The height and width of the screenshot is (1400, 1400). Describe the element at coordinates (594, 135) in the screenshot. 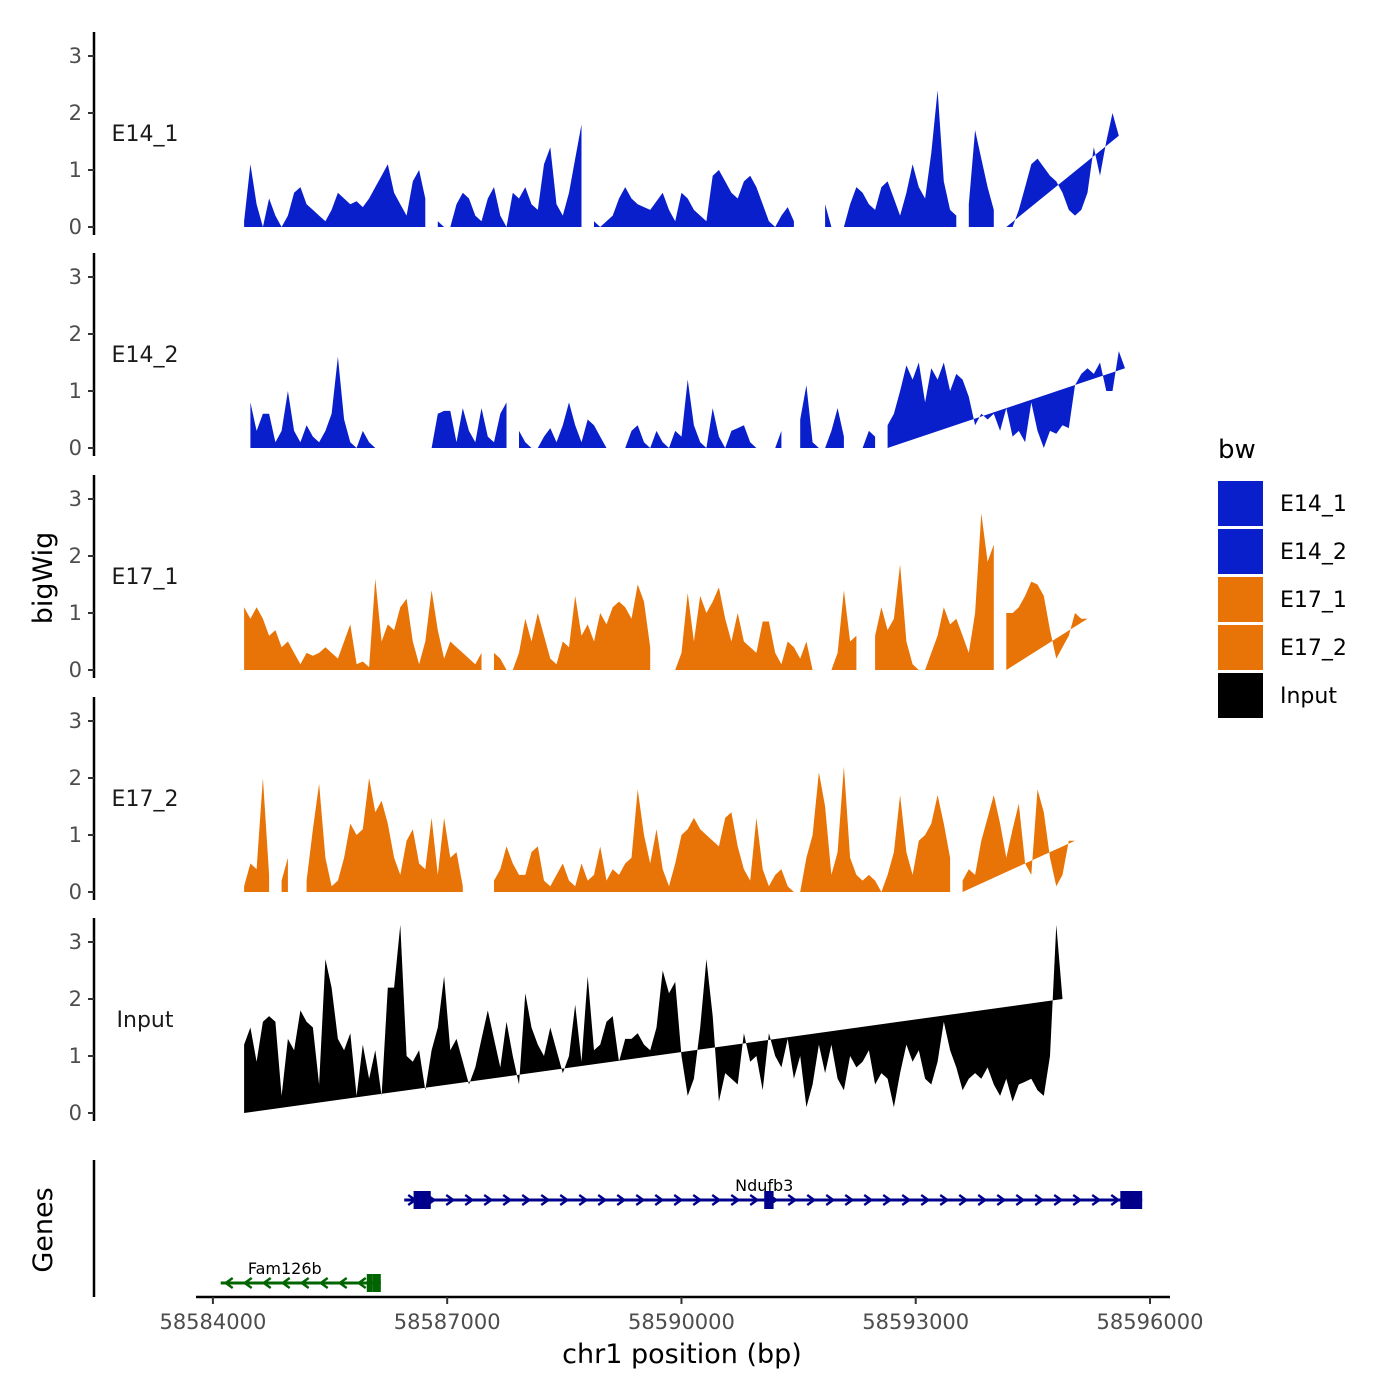

I see `track-E14_1: 0 1 2 3 E14_1` at that location.